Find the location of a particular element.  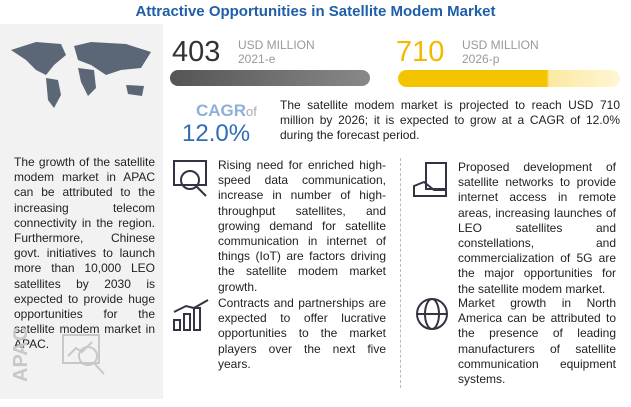

analysis-icon is located at coordinates (83, 354).